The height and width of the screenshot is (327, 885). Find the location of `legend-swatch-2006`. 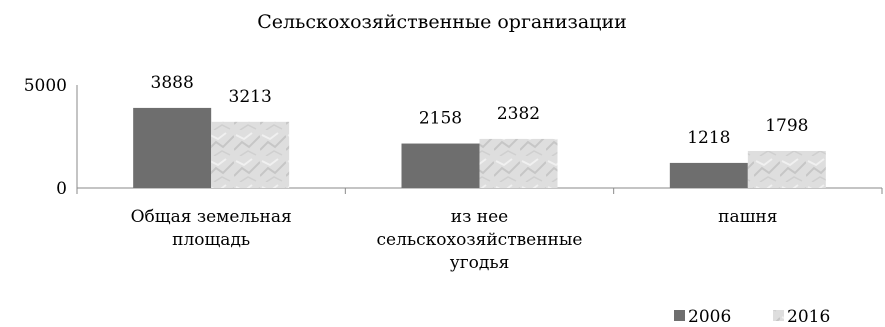

legend-swatch-2006 is located at coordinates (679, 315).